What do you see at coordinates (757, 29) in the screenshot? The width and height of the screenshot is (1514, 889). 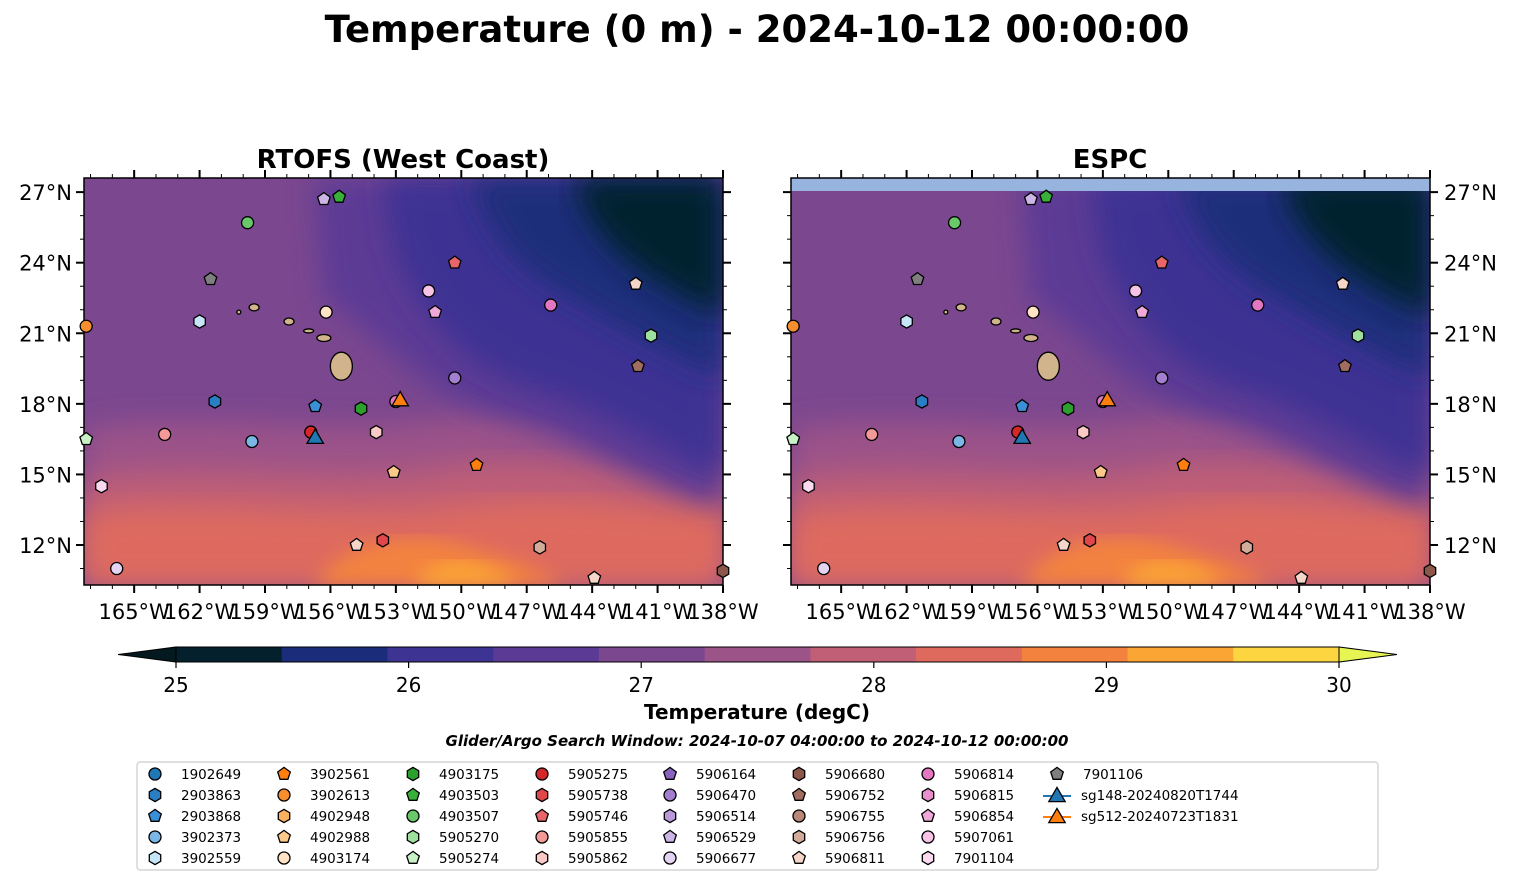 I see `figure-title: Temperature (0 m) - 2024-10-12 00:00:00` at bounding box center [757, 29].